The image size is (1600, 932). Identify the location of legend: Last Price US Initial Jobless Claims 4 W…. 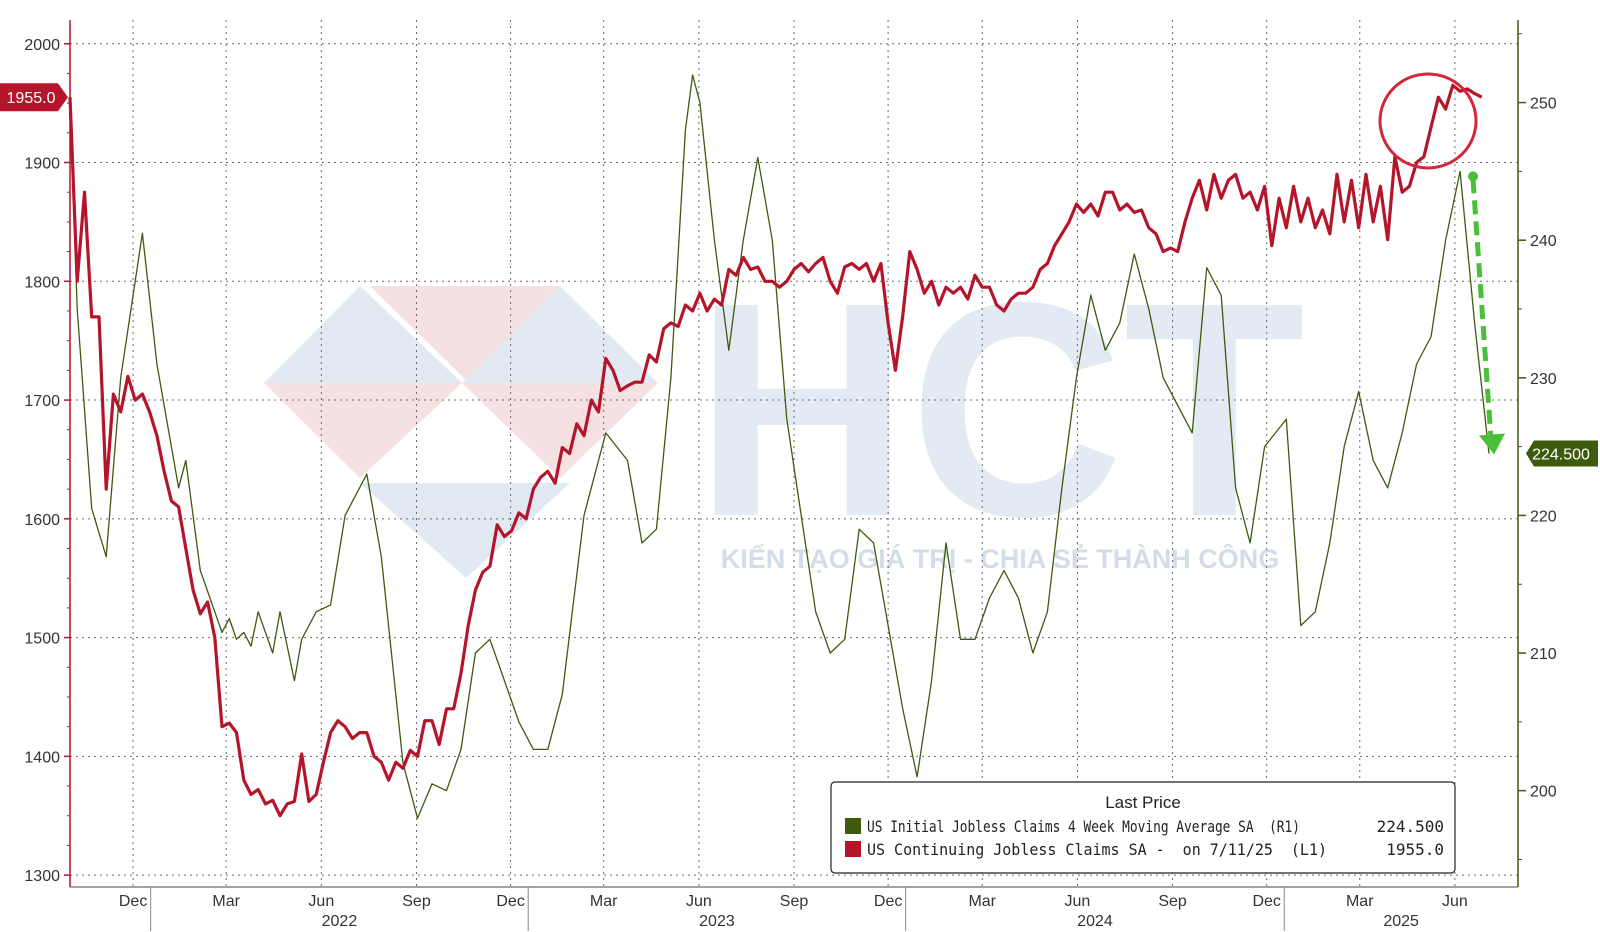
(1143, 827).